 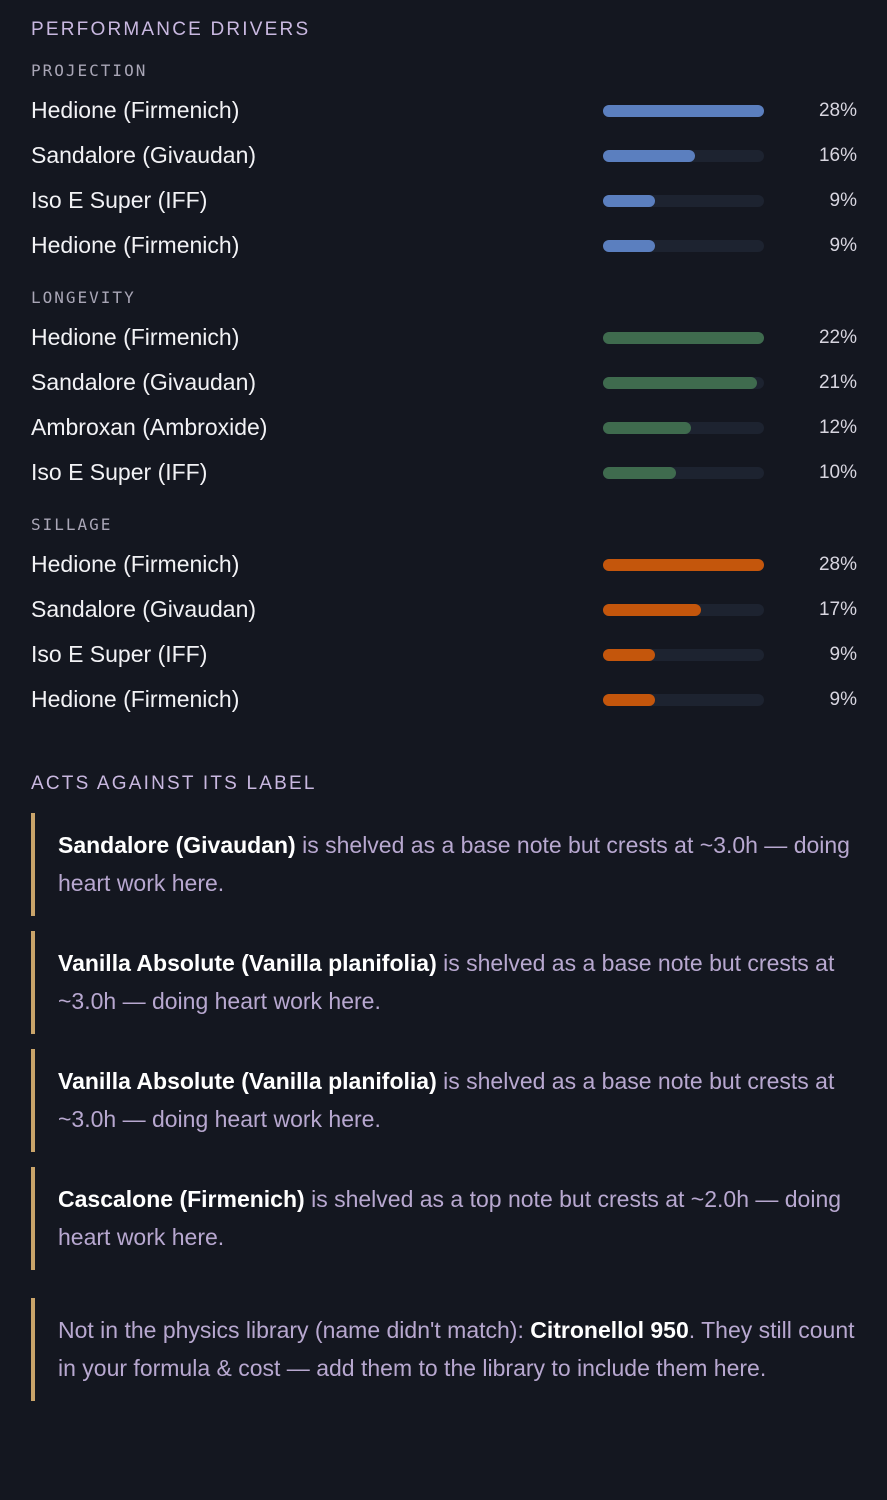 What do you see at coordinates (837, 382) in the screenshot?
I see `driver-percent: 21%` at bounding box center [837, 382].